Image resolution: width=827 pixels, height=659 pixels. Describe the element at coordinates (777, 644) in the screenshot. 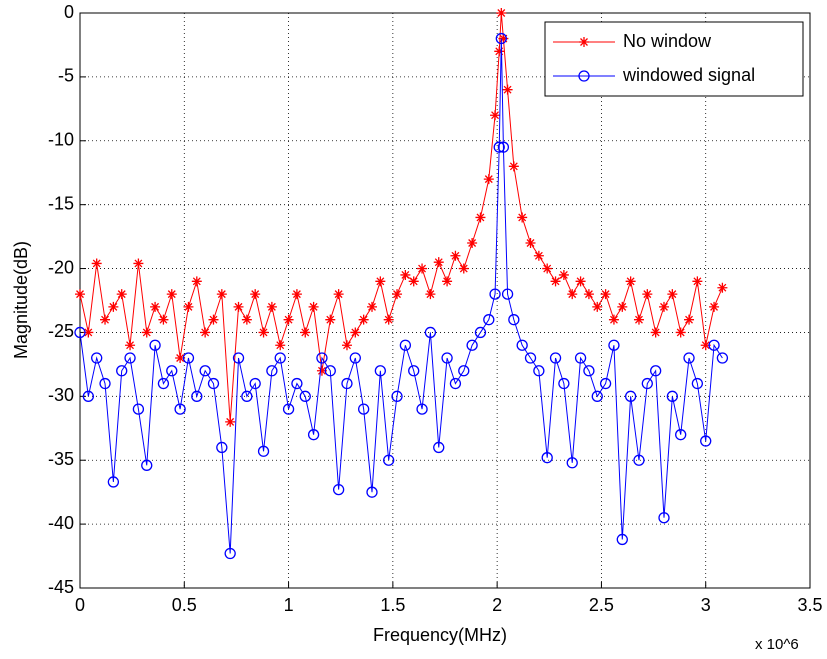

I see `x-multiplier: x 10^6` at that location.